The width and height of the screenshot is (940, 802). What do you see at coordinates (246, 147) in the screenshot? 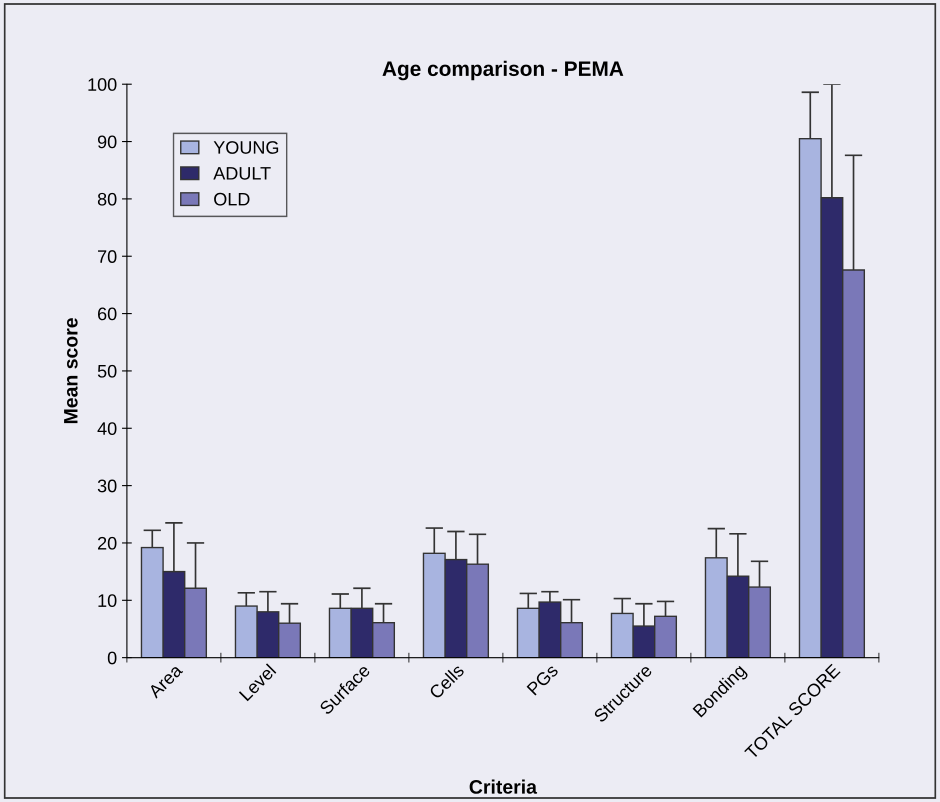
I see `legend-label: YOUNG` at bounding box center [246, 147].